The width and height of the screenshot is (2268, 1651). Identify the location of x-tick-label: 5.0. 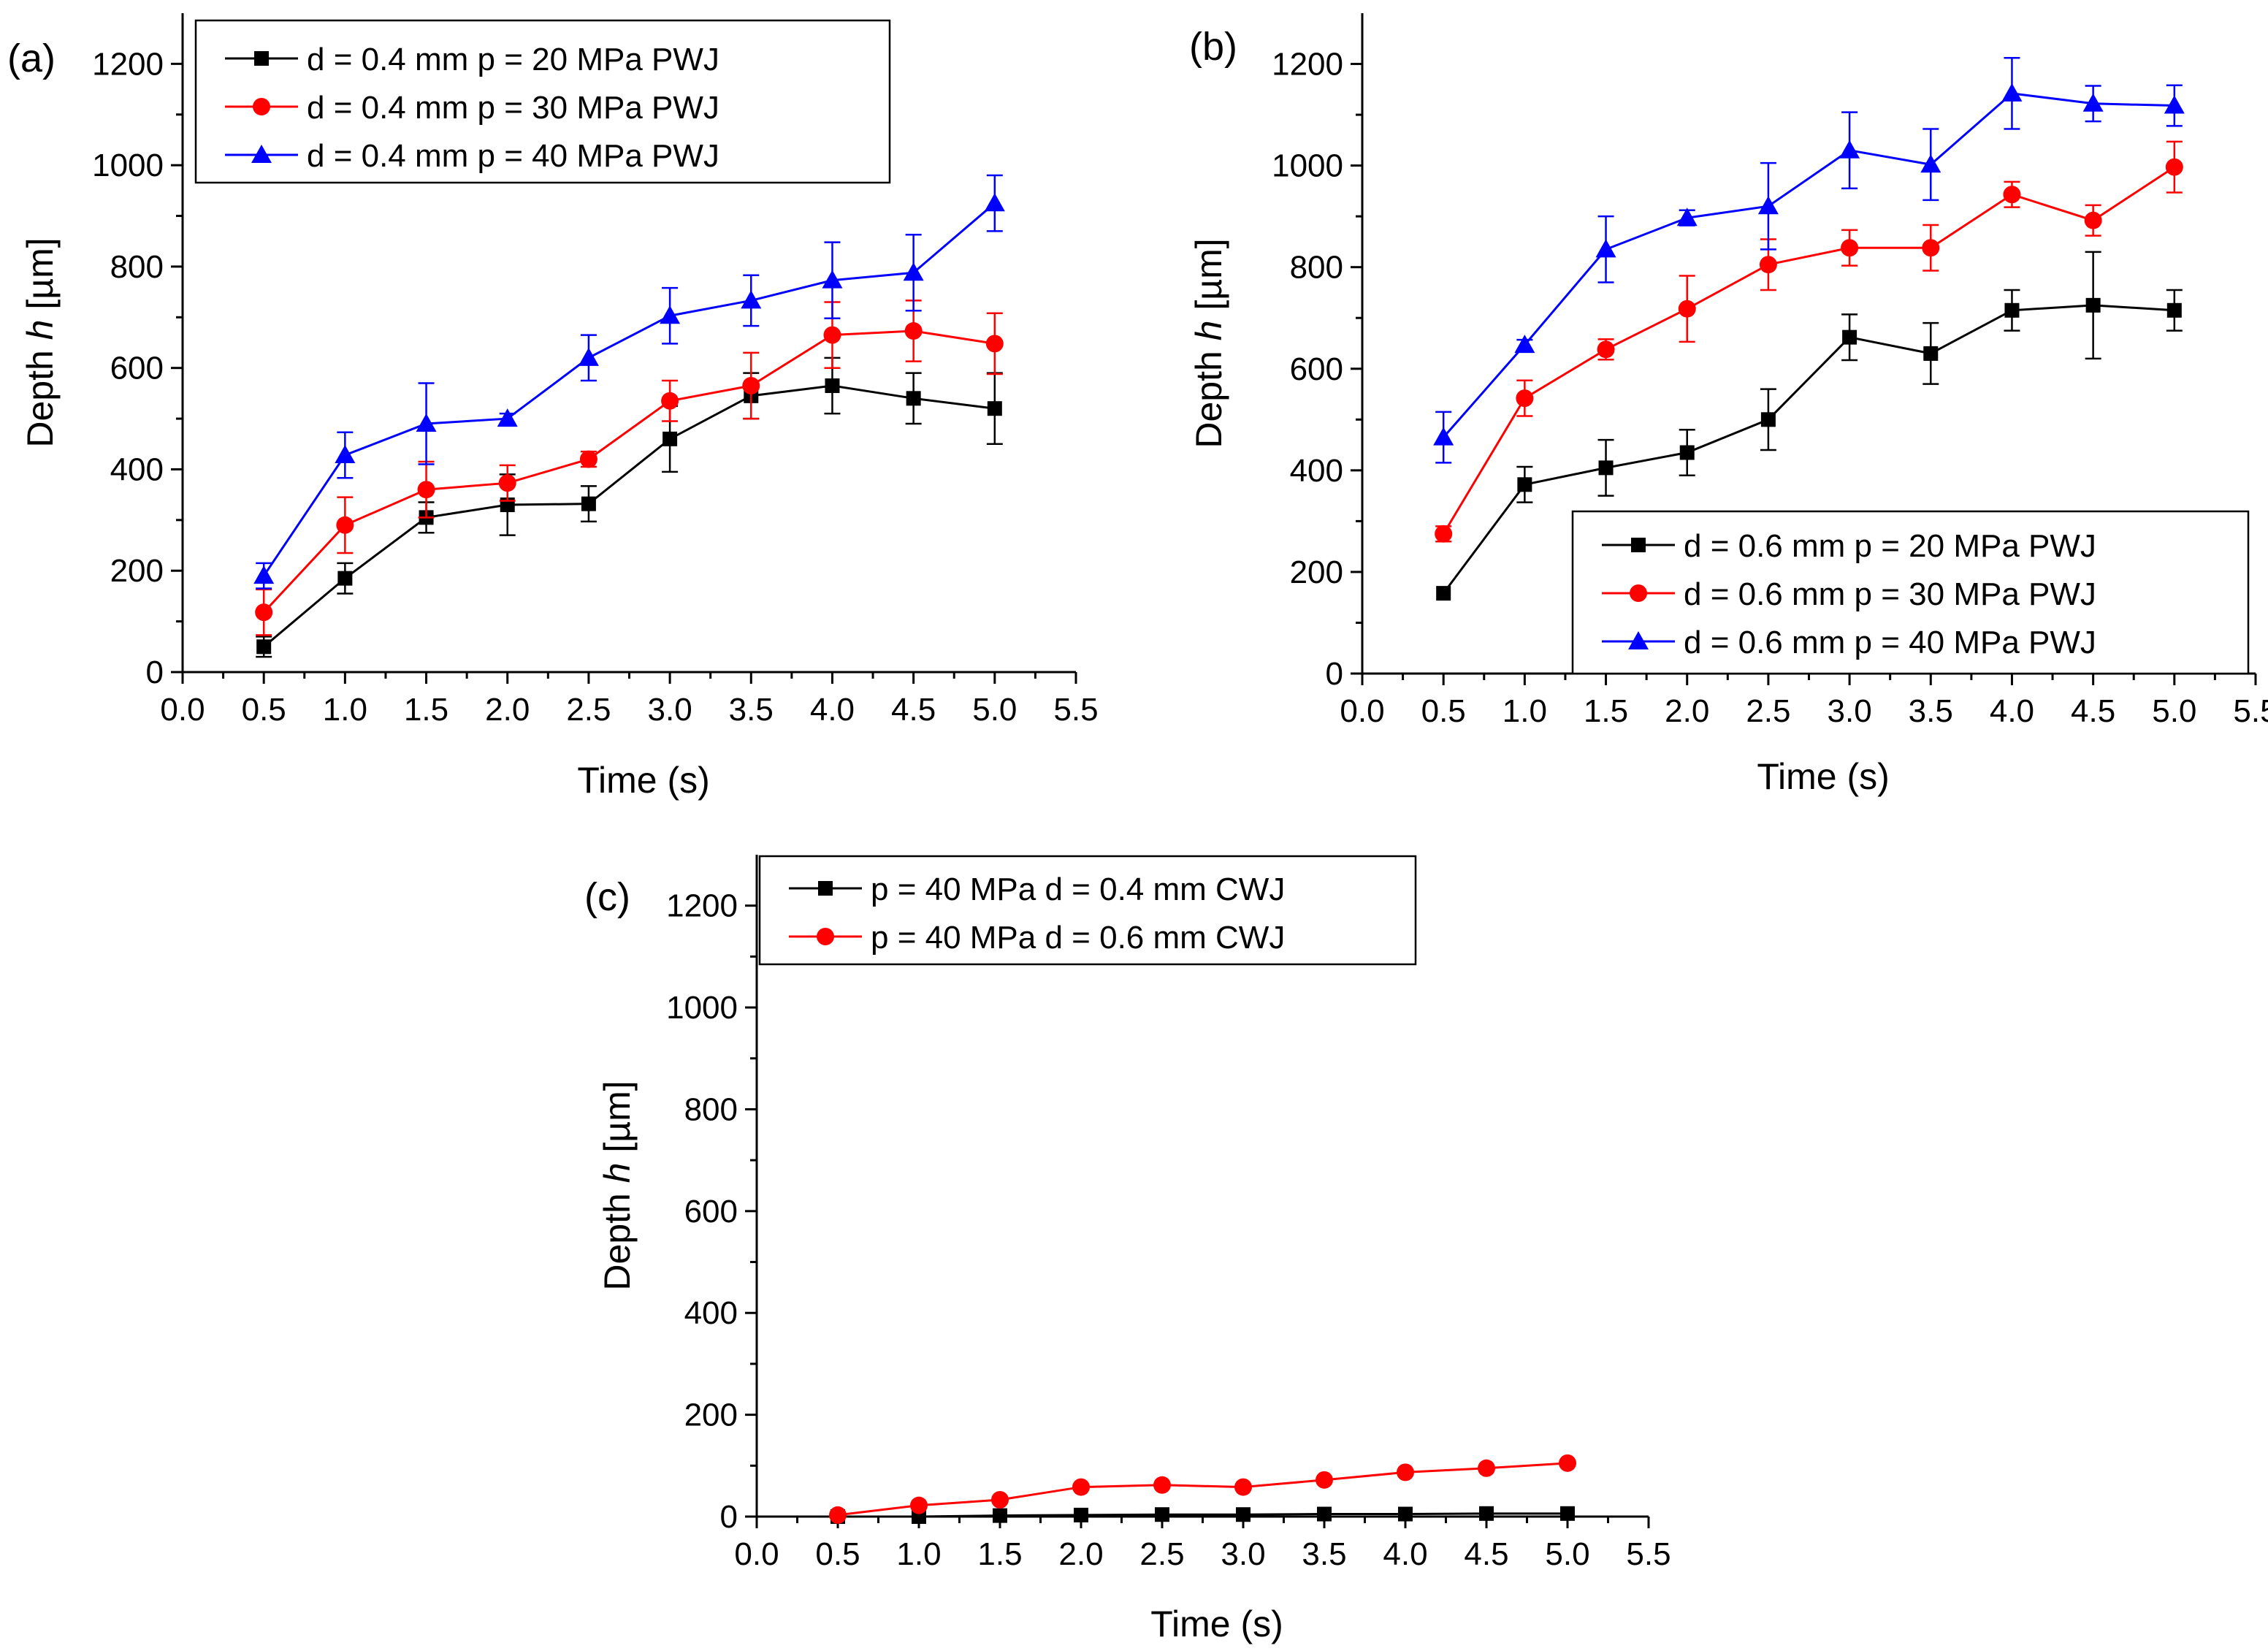
(994, 710).